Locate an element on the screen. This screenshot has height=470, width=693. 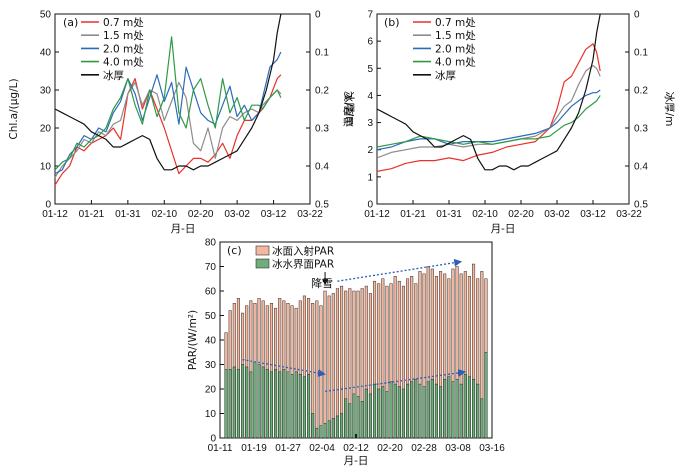
trend-arrow is located at coordinates (399, 270).